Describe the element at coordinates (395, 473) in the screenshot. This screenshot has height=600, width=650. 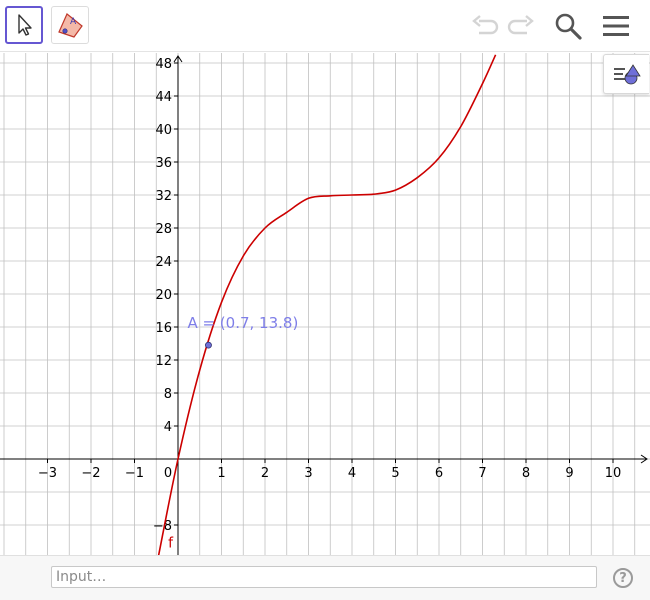
I see `x-tick-label: 5` at that location.